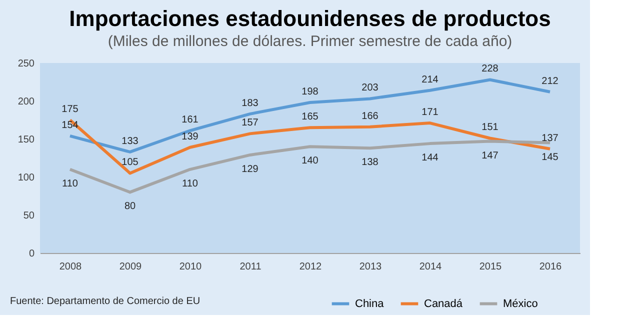 This screenshot has width=643, height=335. Describe the element at coordinates (130, 206) in the screenshot. I see `data-label: 80` at that location.